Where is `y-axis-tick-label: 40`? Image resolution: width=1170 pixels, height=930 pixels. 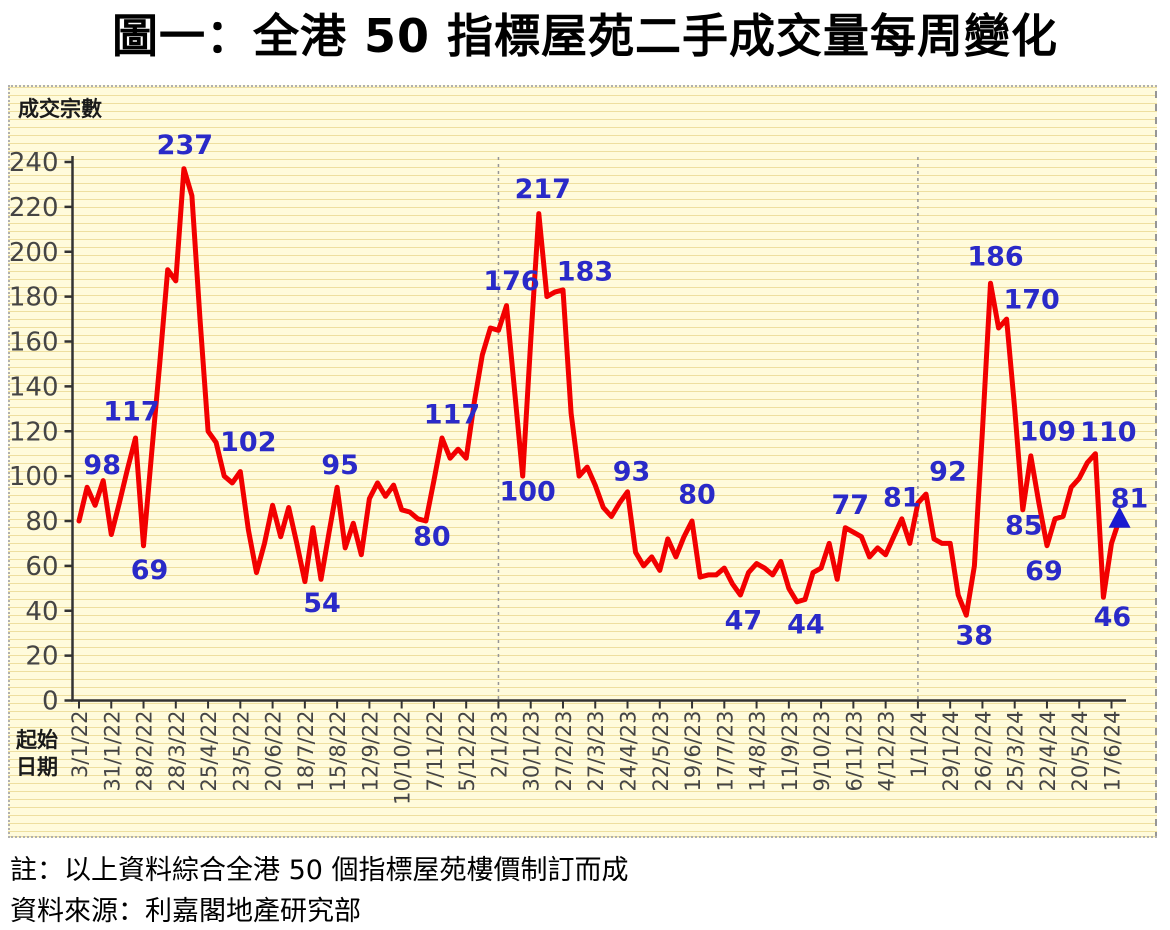 y-axis-tick-label: 40 is located at coordinates (41, 612).